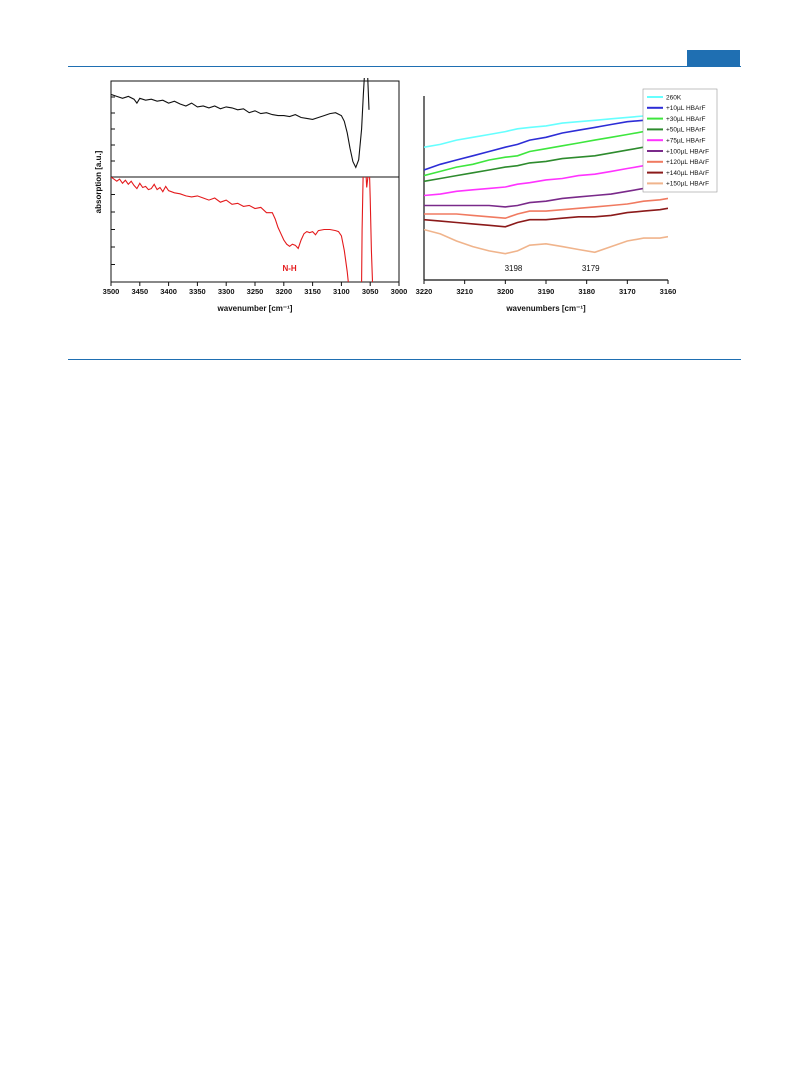 The image size is (809, 1067). I want to click on legend-label-3: +50µL HBArF, so click(685, 130).